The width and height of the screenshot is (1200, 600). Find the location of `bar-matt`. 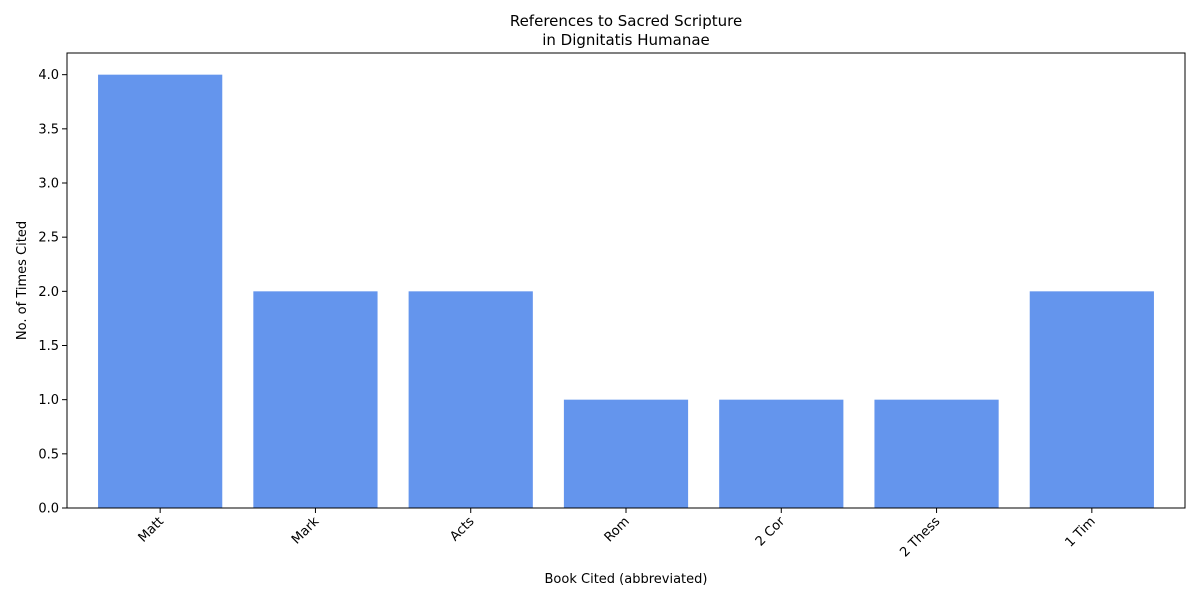

bar-matt is located at coordinates (160, 291).